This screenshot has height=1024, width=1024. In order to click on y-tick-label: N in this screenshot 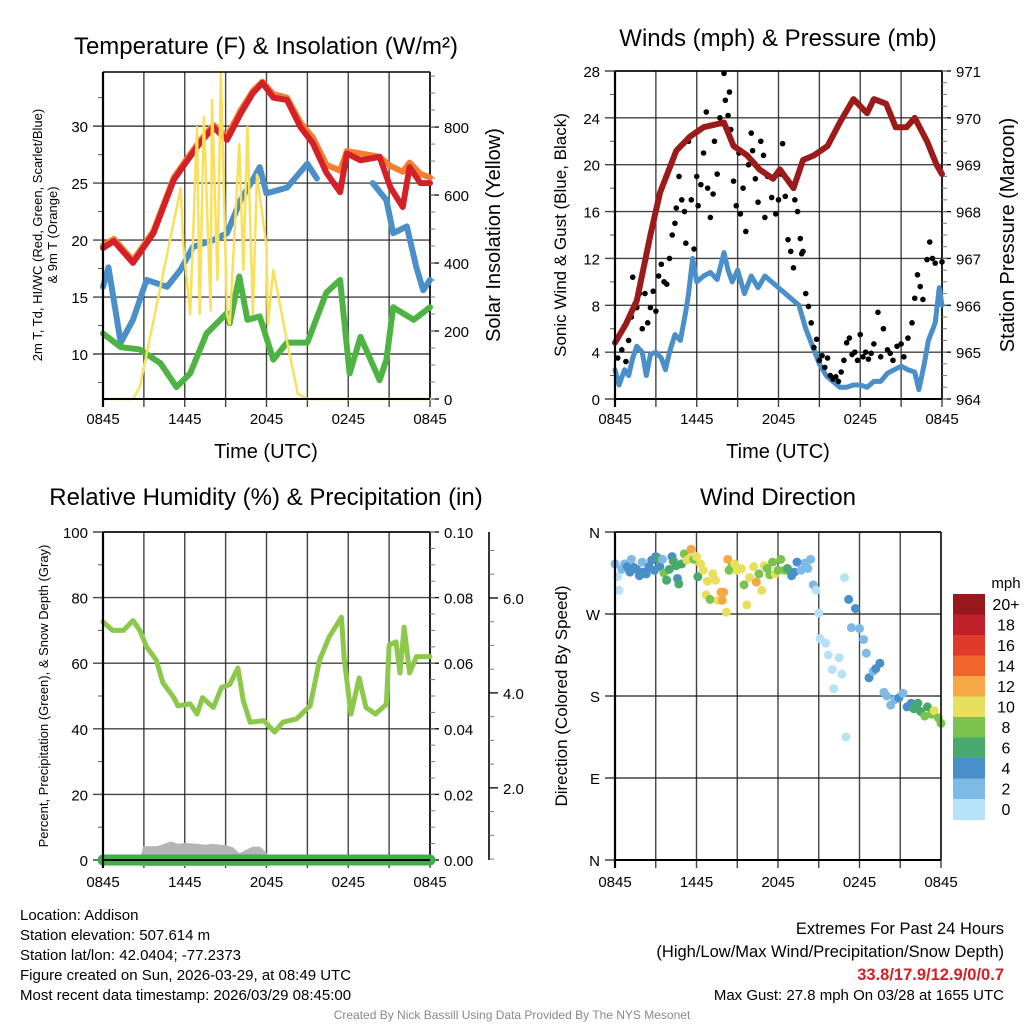, I will do `click(594, 861)`.